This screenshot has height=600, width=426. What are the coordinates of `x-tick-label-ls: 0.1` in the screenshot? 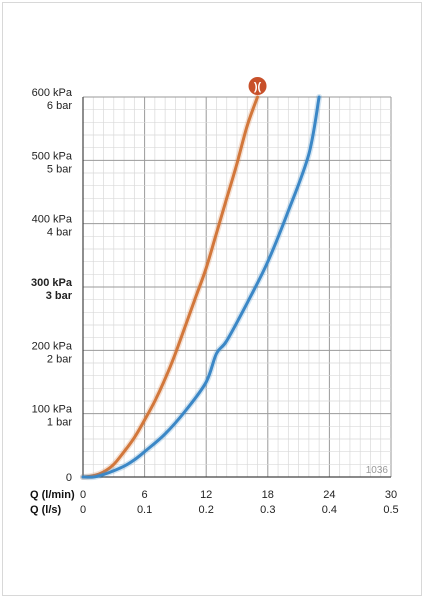 It's located at (144, 510).